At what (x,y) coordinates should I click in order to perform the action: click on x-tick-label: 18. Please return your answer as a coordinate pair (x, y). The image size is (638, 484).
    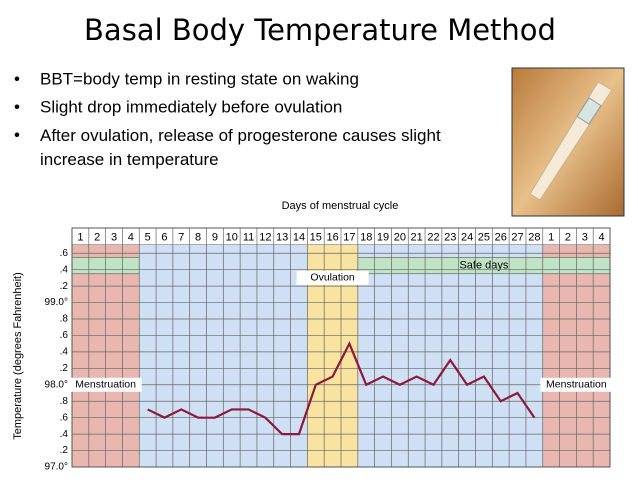
    Looking at the image, I should click on (366, 237).